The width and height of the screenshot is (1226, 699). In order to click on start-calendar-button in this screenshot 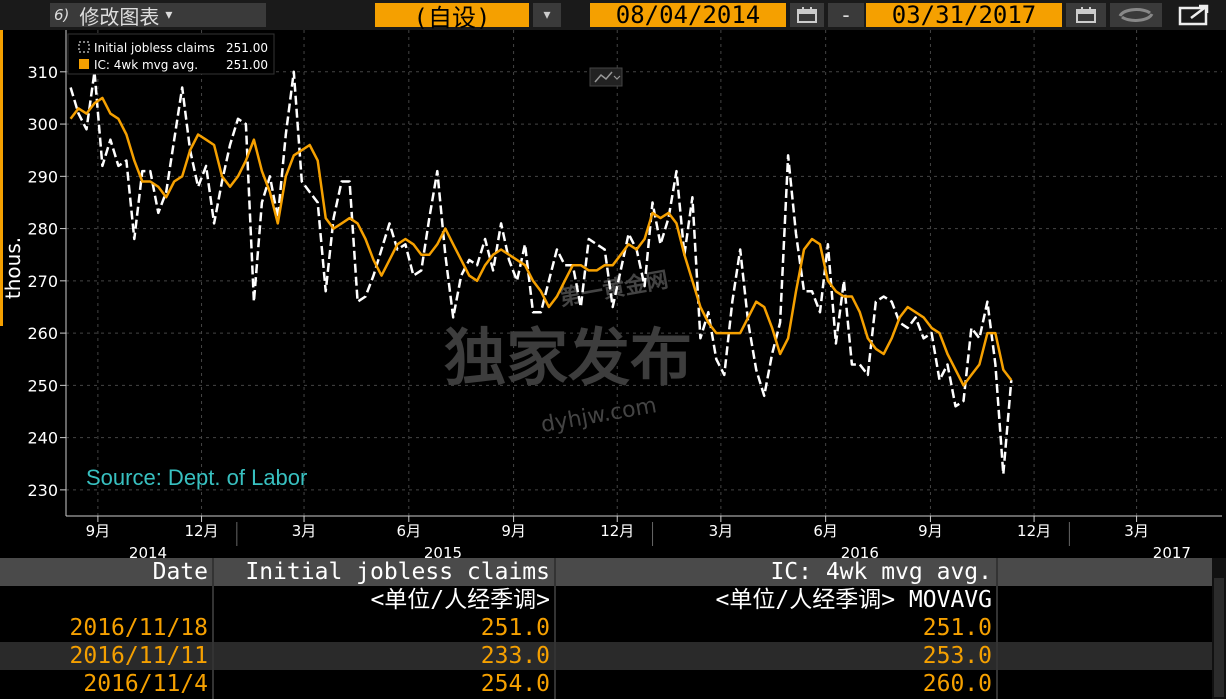, I will do `click(807, 15)`.